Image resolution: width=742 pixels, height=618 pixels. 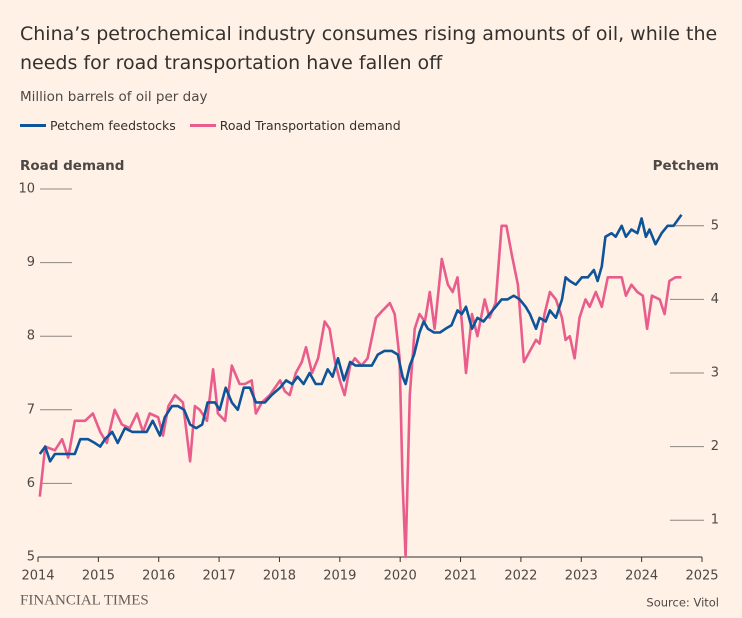 What do you see at coordinates (158, 576) in the screenshot?
I see `x-tick-label: 2016` at bounding box center [158, 576].